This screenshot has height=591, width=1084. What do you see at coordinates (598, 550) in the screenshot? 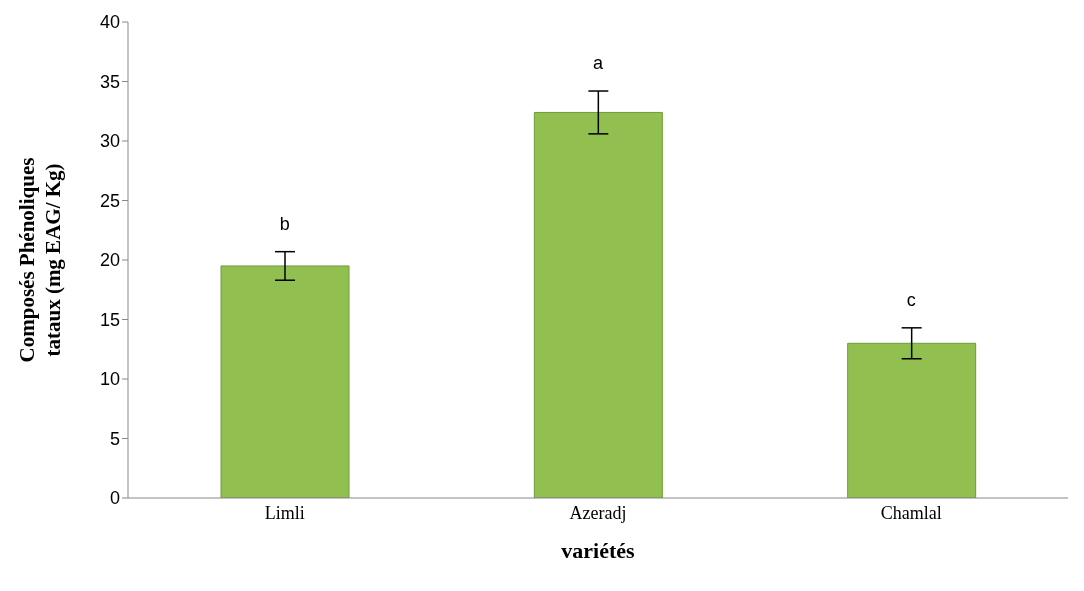
I see `x-axis-title: variétés` at bounding box center [598, 550].